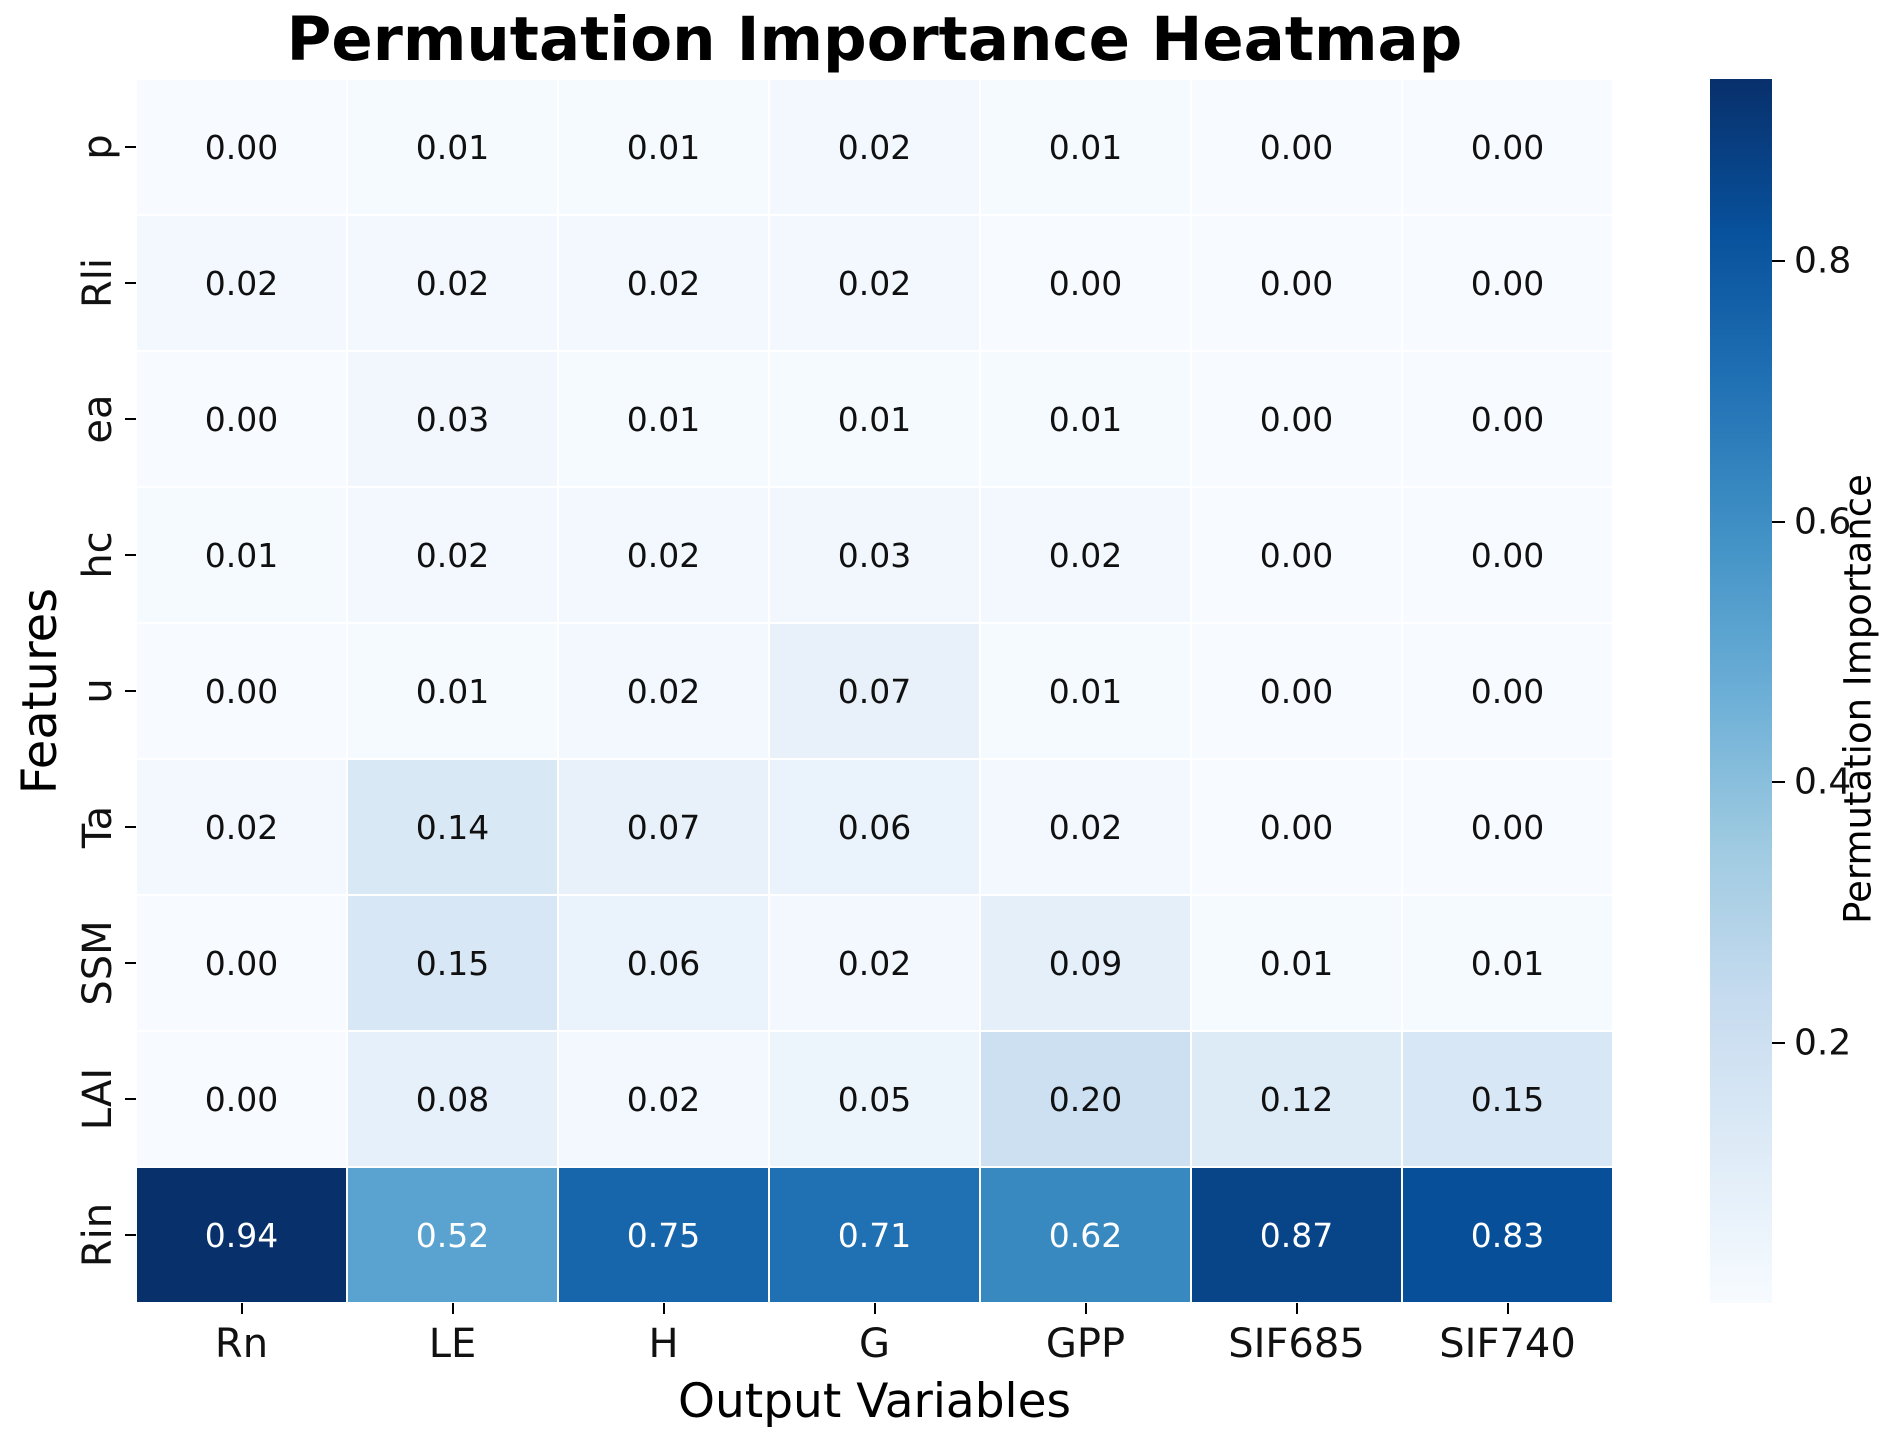 This screenshot has height=1447, width=1892. What do you see at coordinates (1823, 261) in the screenshot?
I see `colorbar-tick-label: 0.8` at bounding box center [1823, 261].